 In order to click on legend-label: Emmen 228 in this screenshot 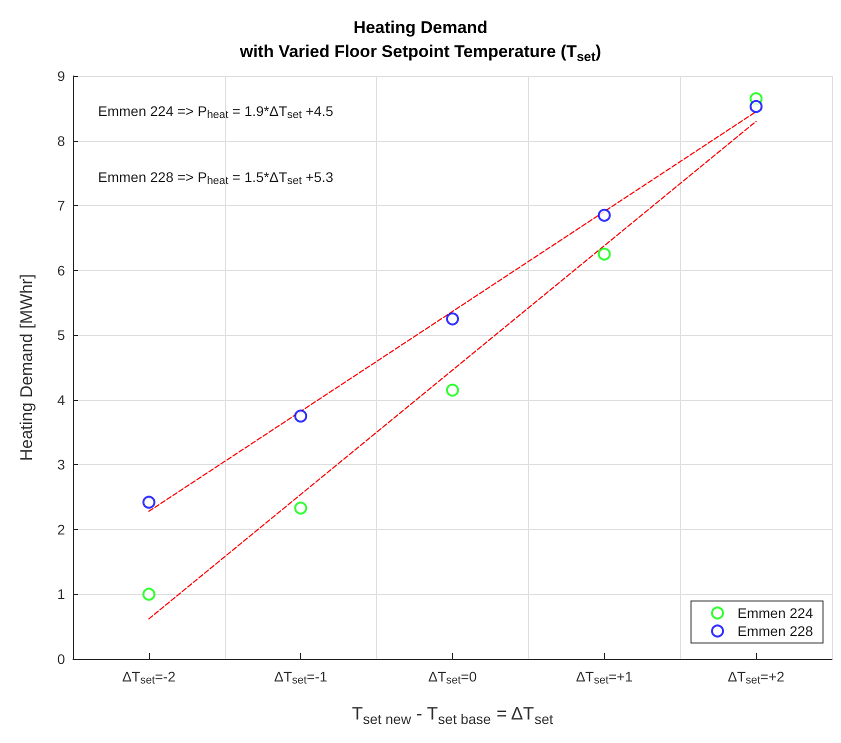, I will do `click(776, 631)`.